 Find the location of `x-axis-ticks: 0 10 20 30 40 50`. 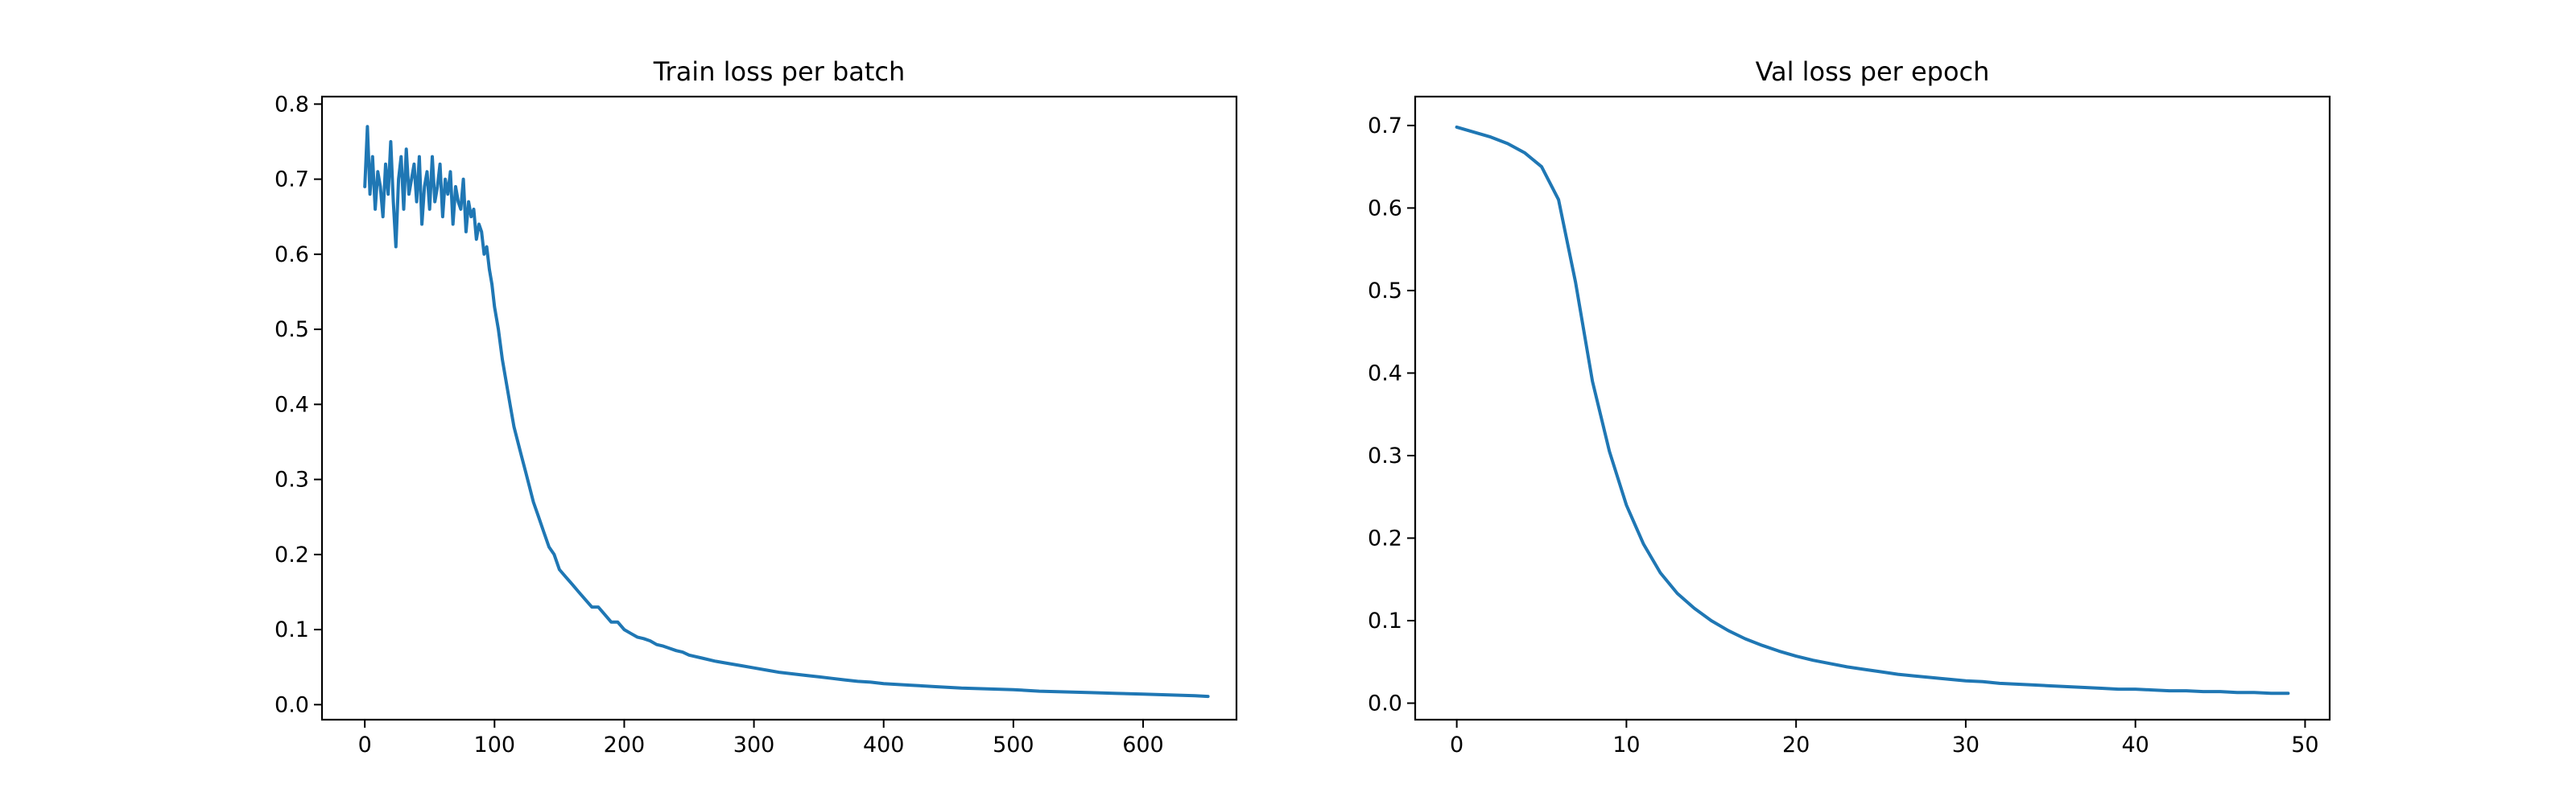

x-axis-ticks: 0 10 20 30 40 50 is located at coordinates (1884, 739).